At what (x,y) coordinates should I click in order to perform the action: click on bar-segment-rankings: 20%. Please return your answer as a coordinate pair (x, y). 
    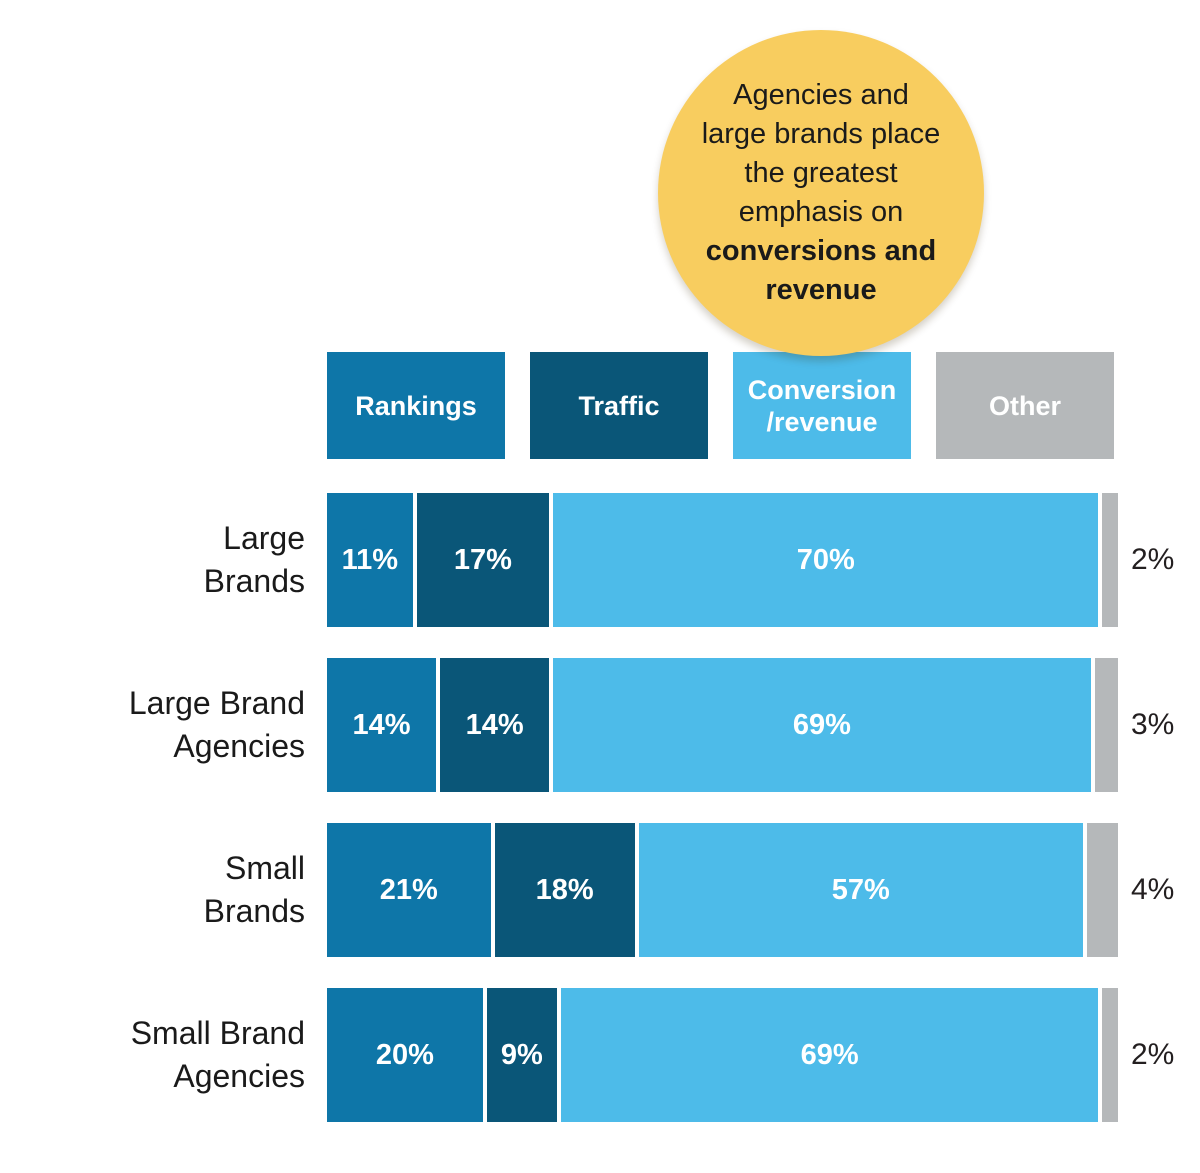
    Looking at the image, I should click on (405, 1055).